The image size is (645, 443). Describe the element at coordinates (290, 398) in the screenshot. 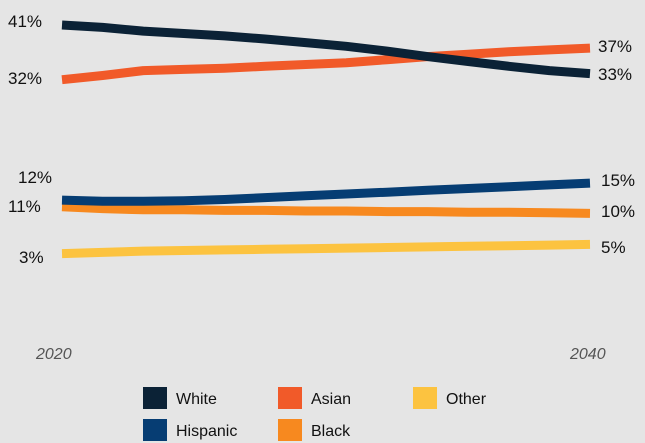

I see `legend-swatch-asian` at that location.